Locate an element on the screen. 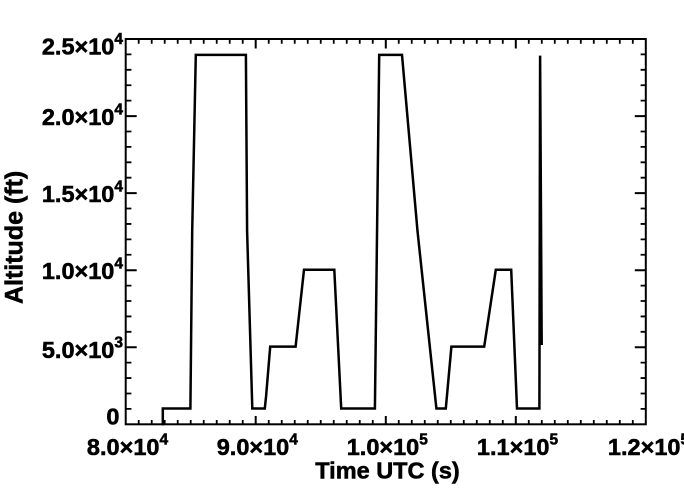 This screenshot has width=684, height=504. svg-text: 1.1×10⁵ is located at coordinates (518, 446).